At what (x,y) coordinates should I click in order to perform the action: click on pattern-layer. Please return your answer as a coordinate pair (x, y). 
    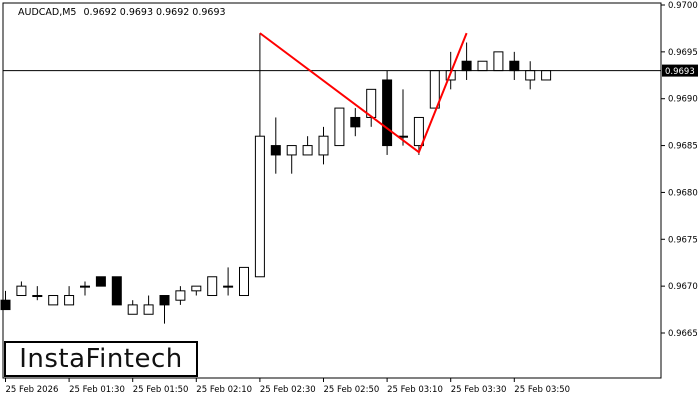
    Looking at the image, I should click on (363, 93).